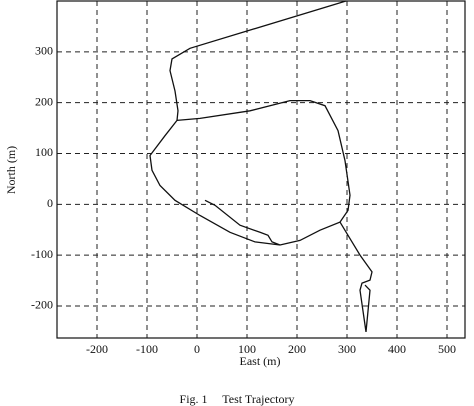  What do you see at coordinates (50, 203) in the screenshot?
I see `y-tick-label: 0` at bounding box center [50, 203].